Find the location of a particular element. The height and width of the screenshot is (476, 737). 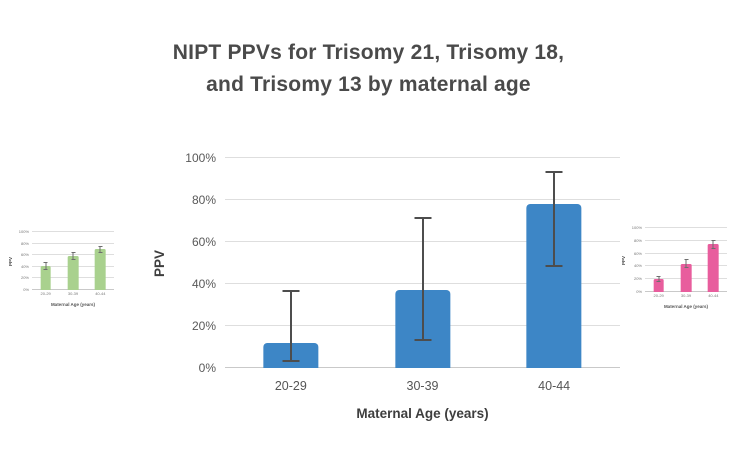

pink-y-axis-ticks: 0% 20% 40% 60% 80% 100% is located at coordinates (630, 259).